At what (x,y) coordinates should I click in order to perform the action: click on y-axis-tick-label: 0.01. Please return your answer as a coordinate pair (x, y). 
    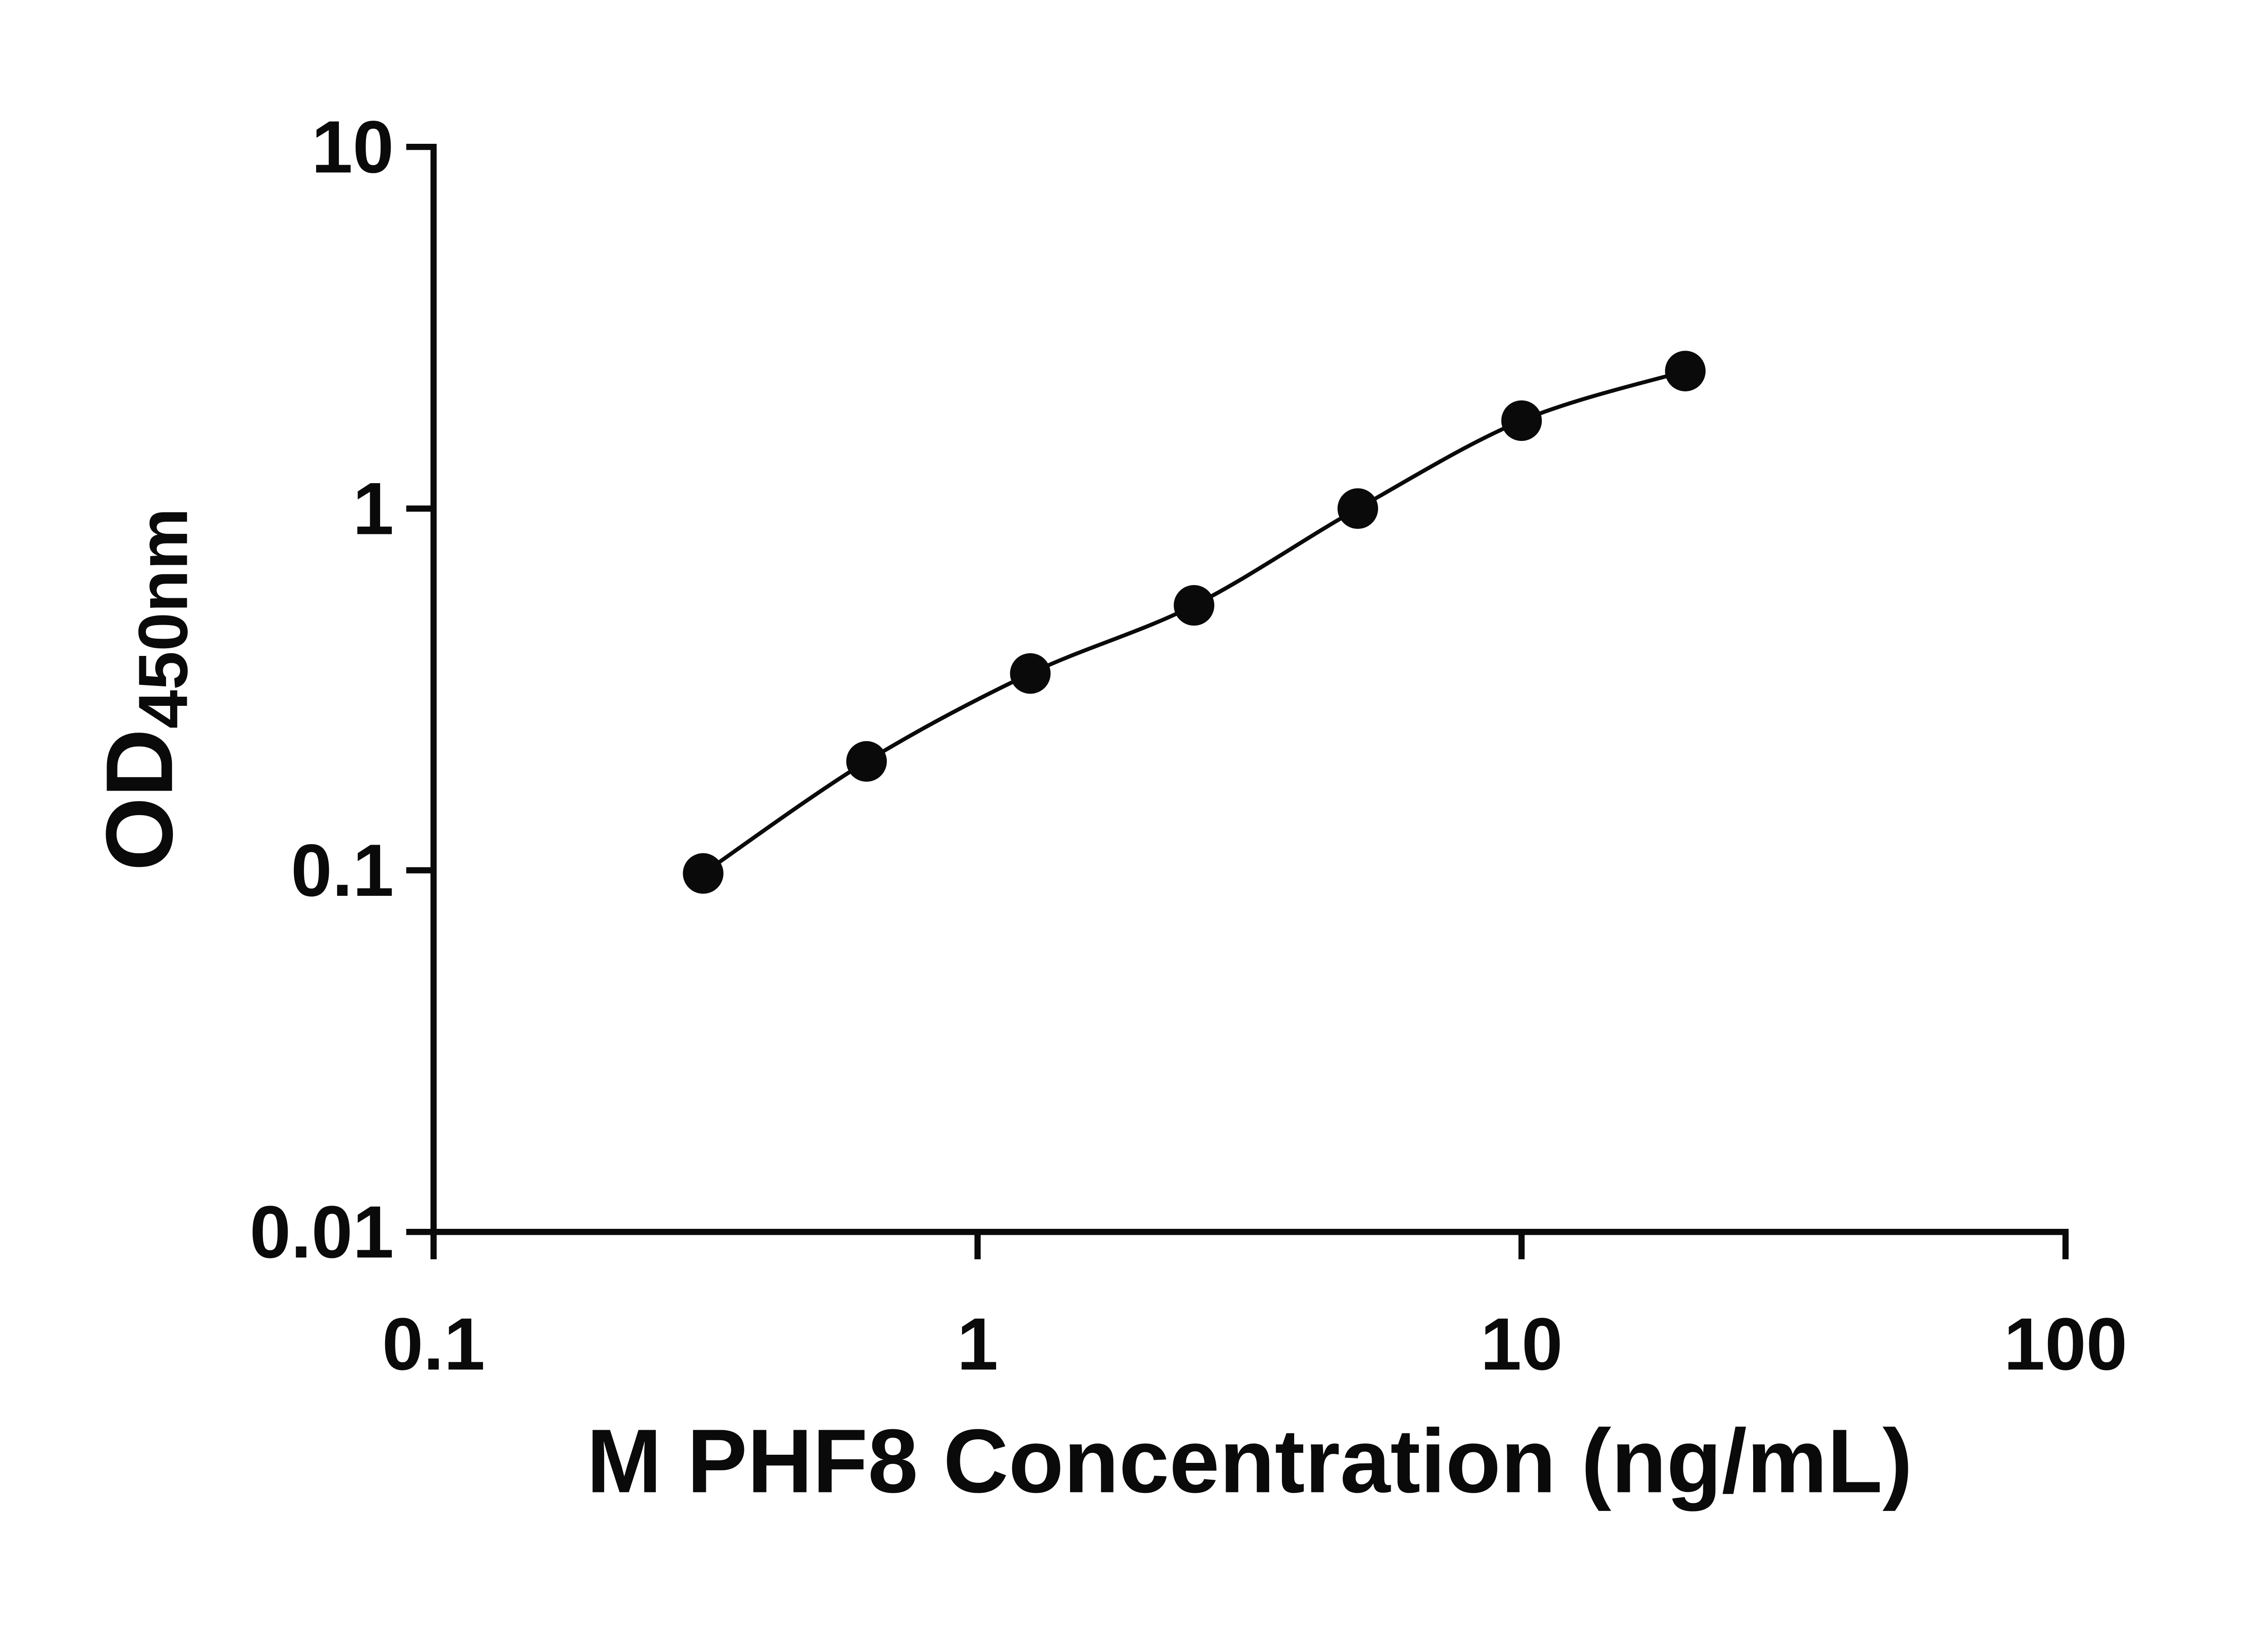
    Looking at the image, I should click on (322, 1231).